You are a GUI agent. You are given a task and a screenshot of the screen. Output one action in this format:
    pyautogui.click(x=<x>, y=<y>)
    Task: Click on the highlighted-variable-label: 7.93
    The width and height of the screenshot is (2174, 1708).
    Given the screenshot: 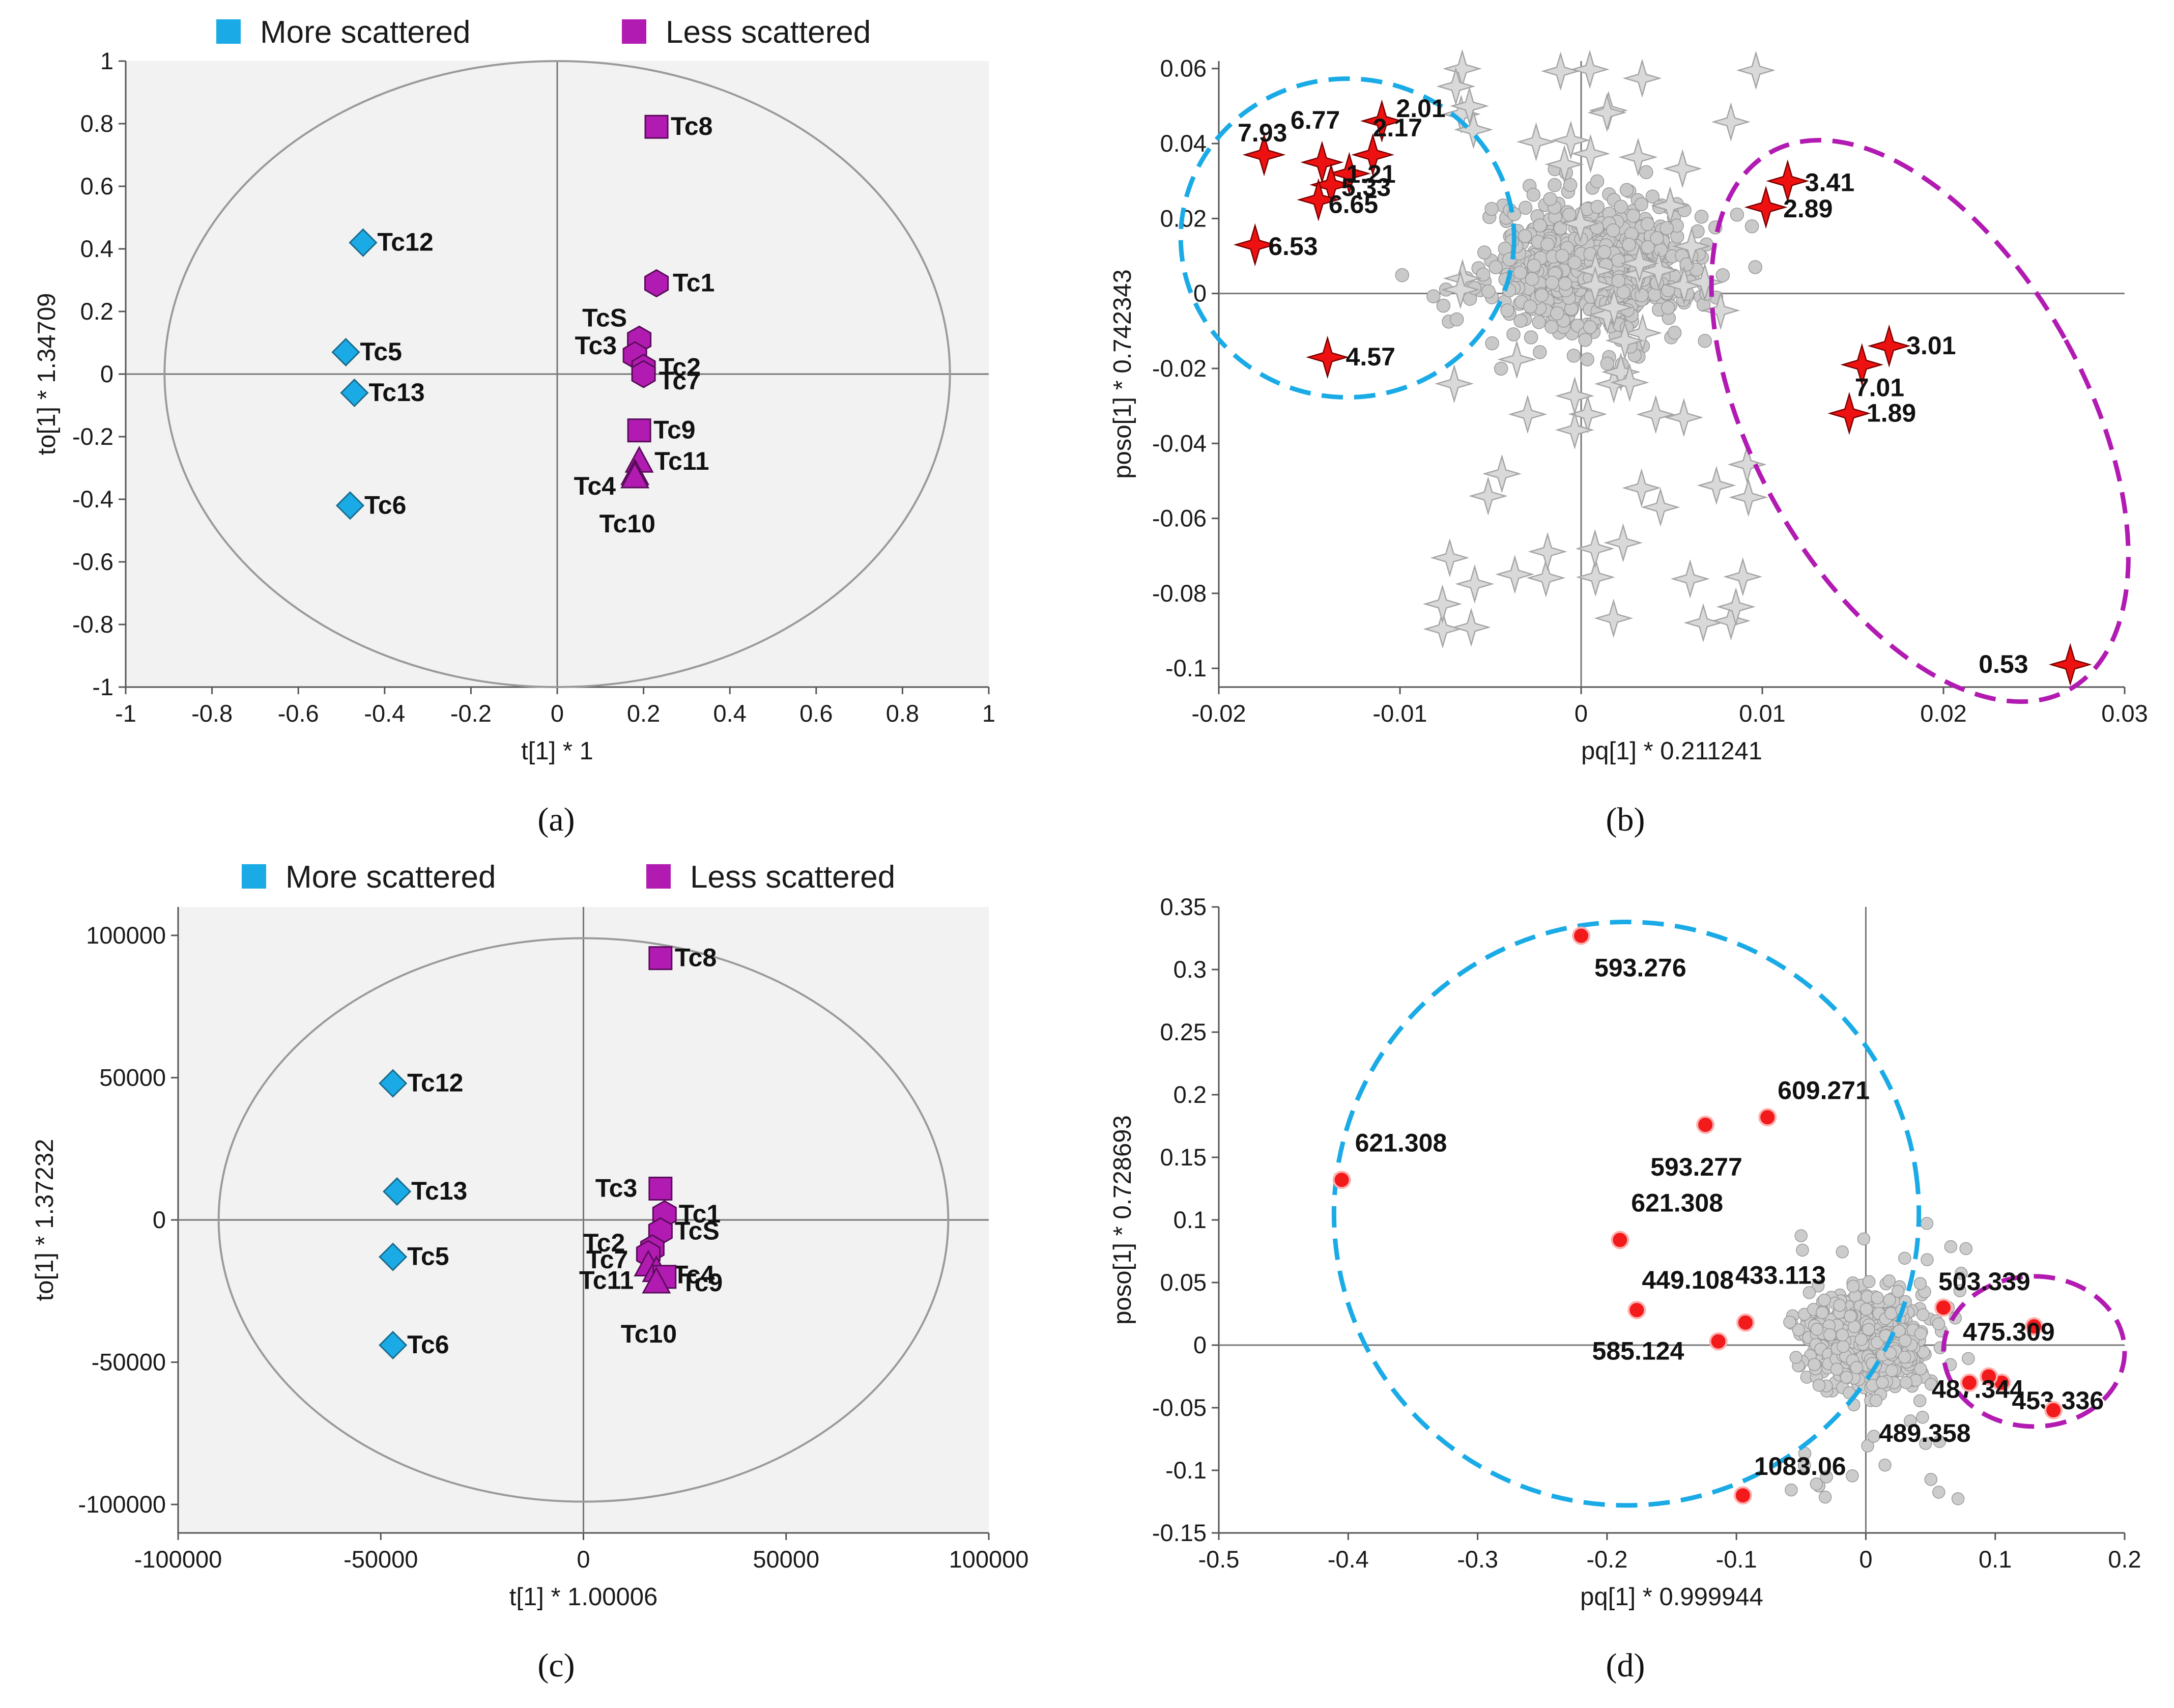 What is the action you would take?
    pyautogui.click(x=1262, y=133)
    